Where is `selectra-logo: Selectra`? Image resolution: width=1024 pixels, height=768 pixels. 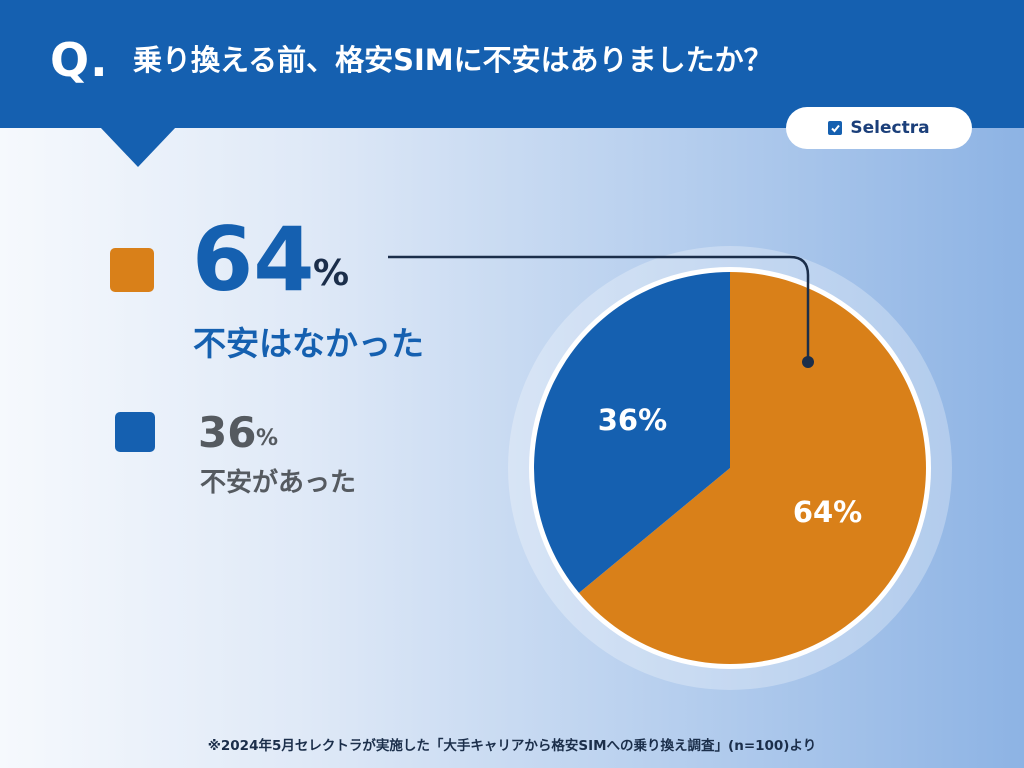
selectra-logo: Selectra is located at coordinates (879, 128).